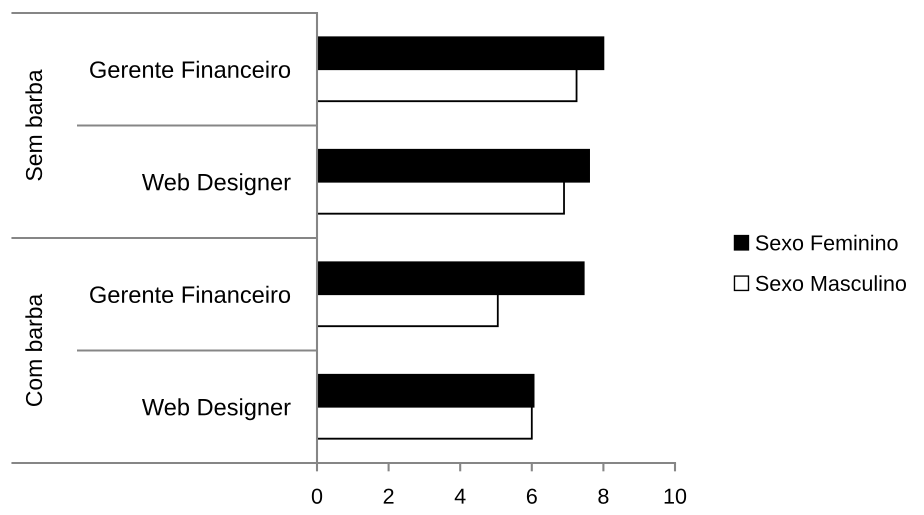  I want to click on legend-label: Sexo Masculino, so click(831, 283).